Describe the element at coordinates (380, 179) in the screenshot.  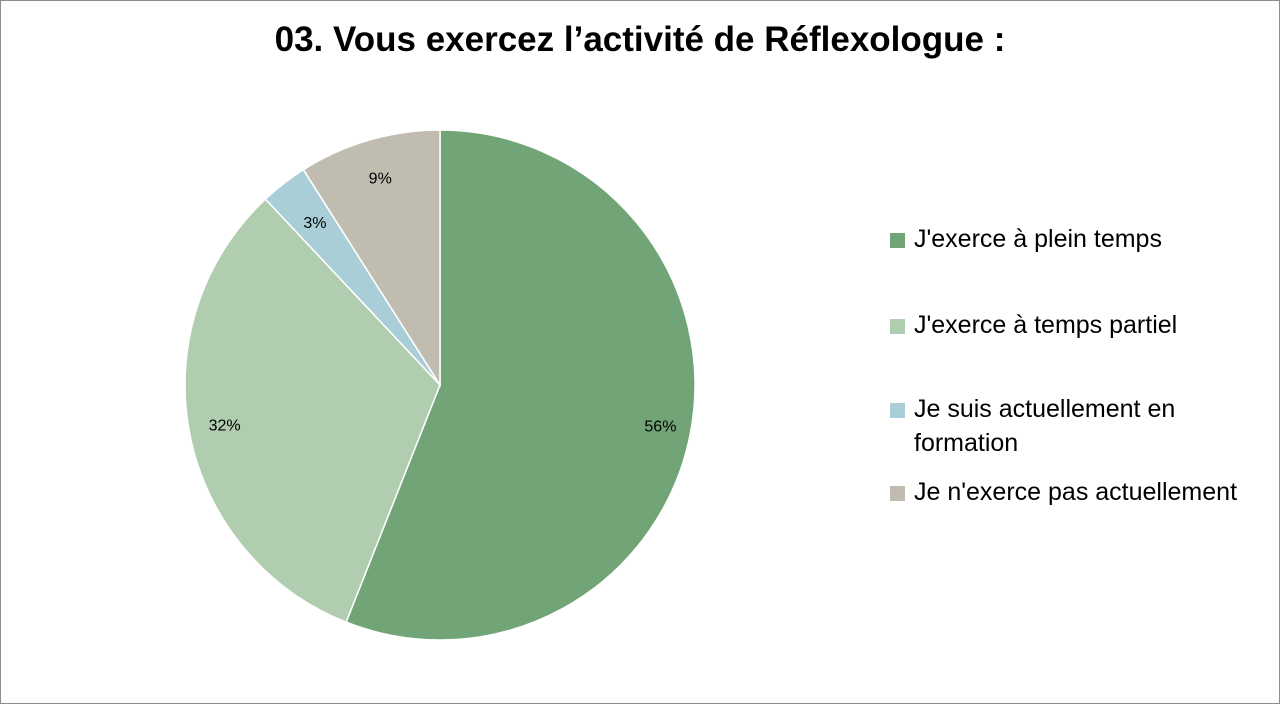
I see `data-label: 9%` at that location.